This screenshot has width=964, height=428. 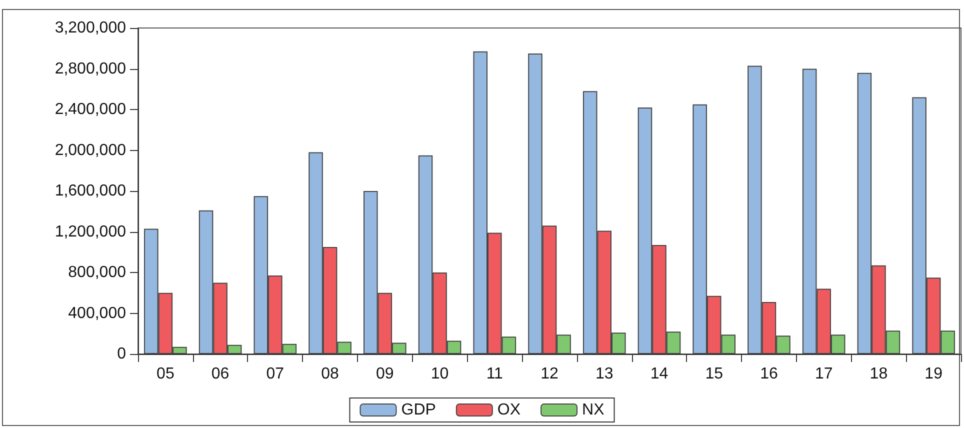 I want to click on x-tick-label: 07, so click(x=275, y=374).